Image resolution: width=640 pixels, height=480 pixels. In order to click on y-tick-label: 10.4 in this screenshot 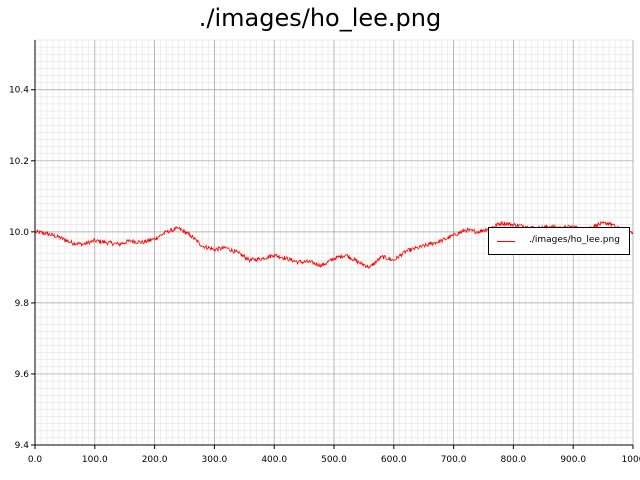, I will do `click(19, 91)`.